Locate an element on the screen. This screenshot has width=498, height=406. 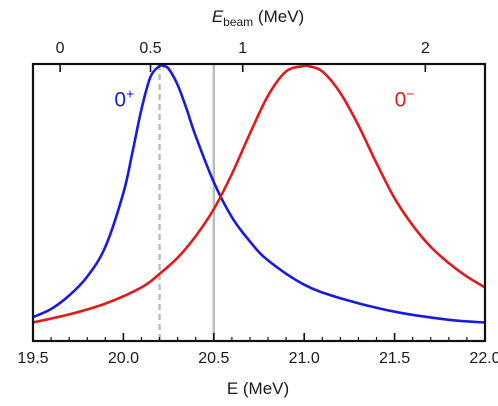
series-label-0-plus-sup: + is located at coordinates (130, 94).